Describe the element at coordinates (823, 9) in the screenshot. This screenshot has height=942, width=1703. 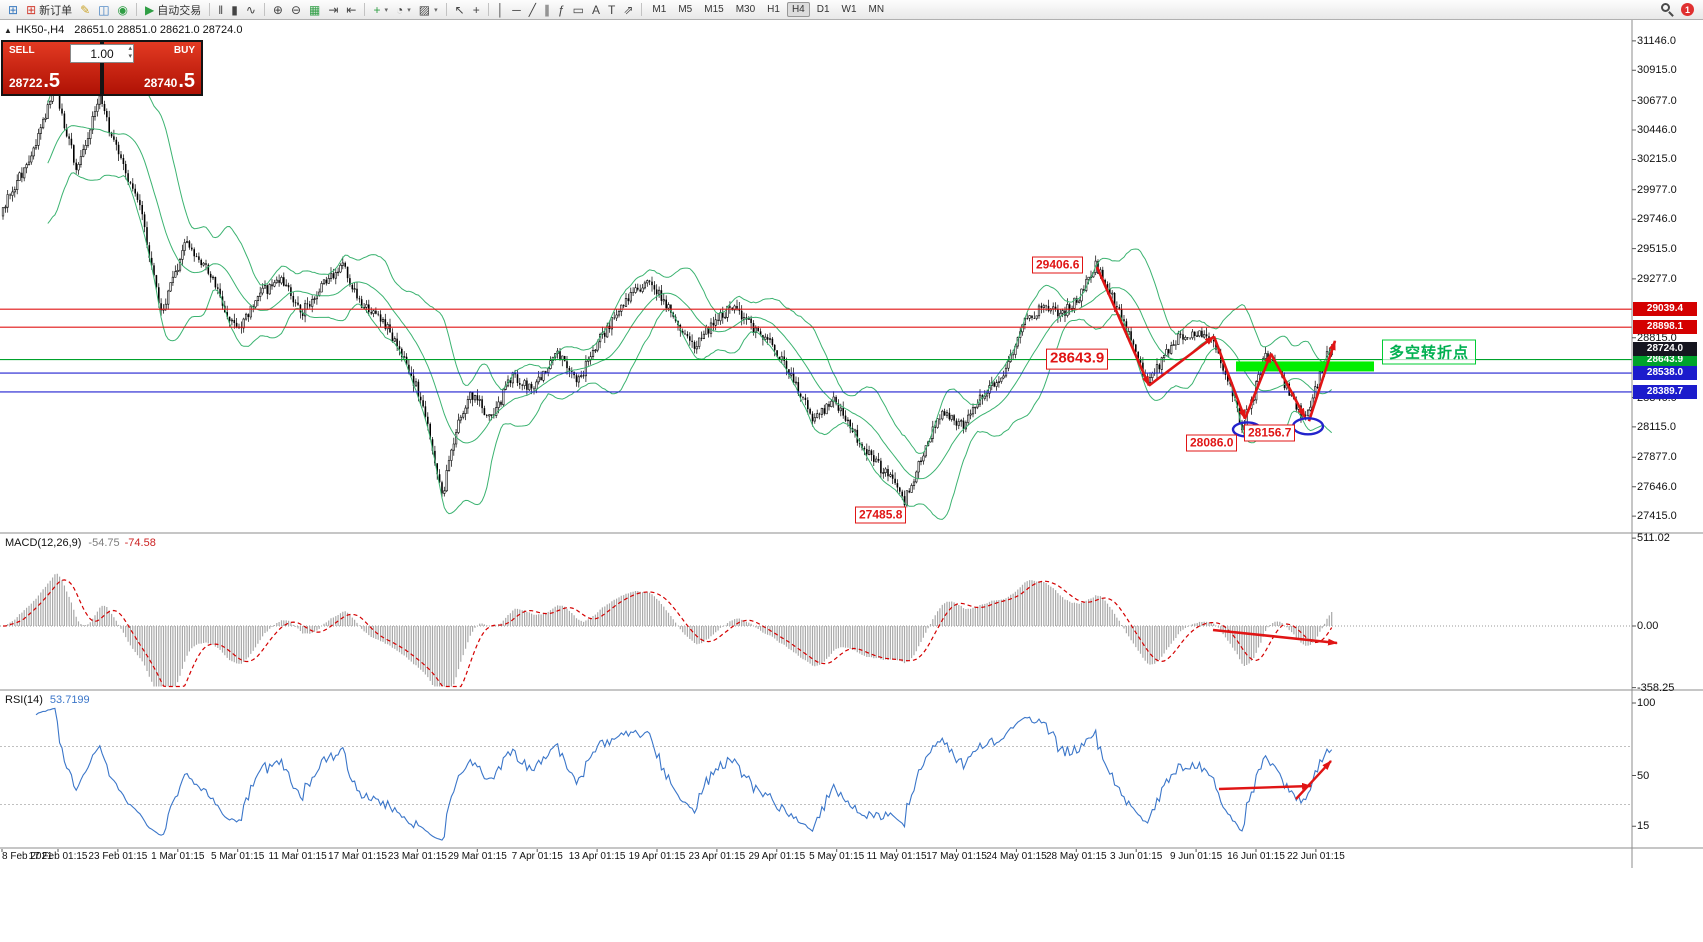
I see `timeframe-d1-button: D1` at that location.